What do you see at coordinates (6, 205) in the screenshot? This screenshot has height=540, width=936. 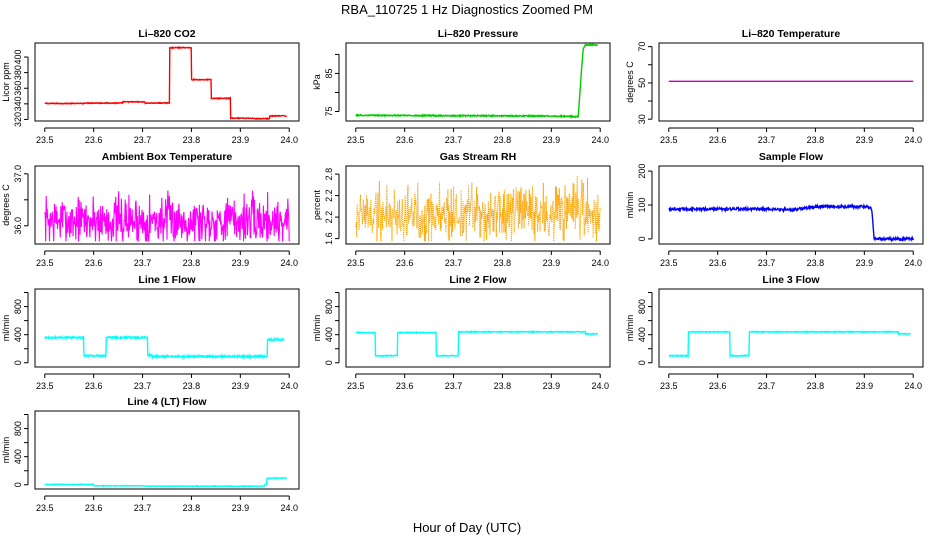 I see `y-axis-label: degrees C` at bounding box center [6, 205].